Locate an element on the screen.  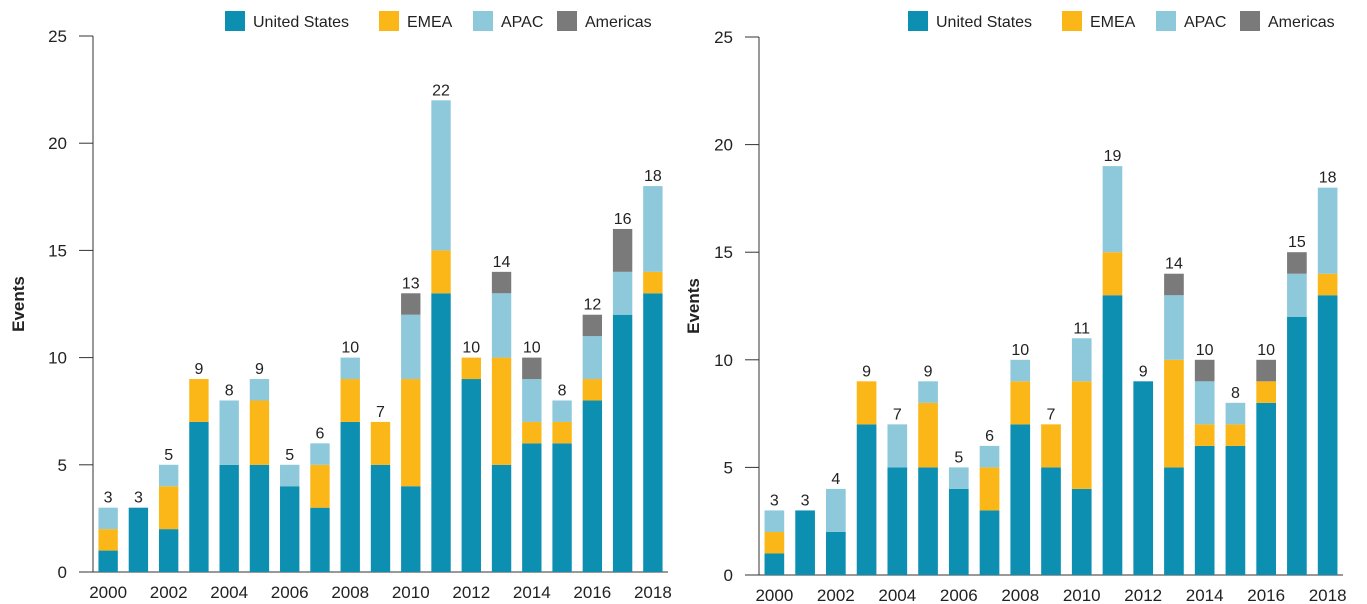
bar-total-label: 18 is located at coordinates (1328, 178).